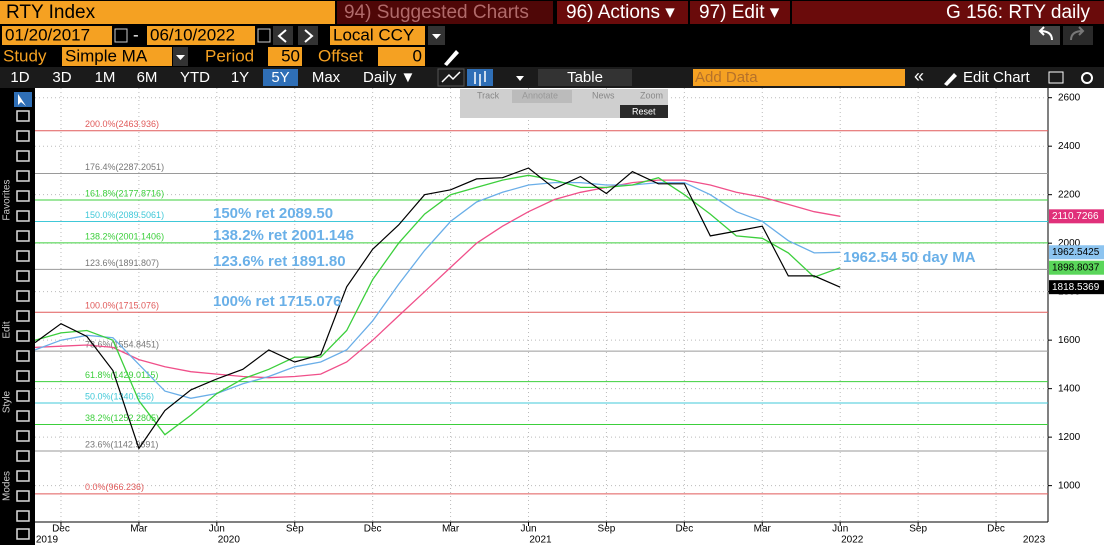 This screenshot has height=545, width=1104. Describe the element at coordinates (7, 401) in the screenshot. I see `side-label: Style` at that location.